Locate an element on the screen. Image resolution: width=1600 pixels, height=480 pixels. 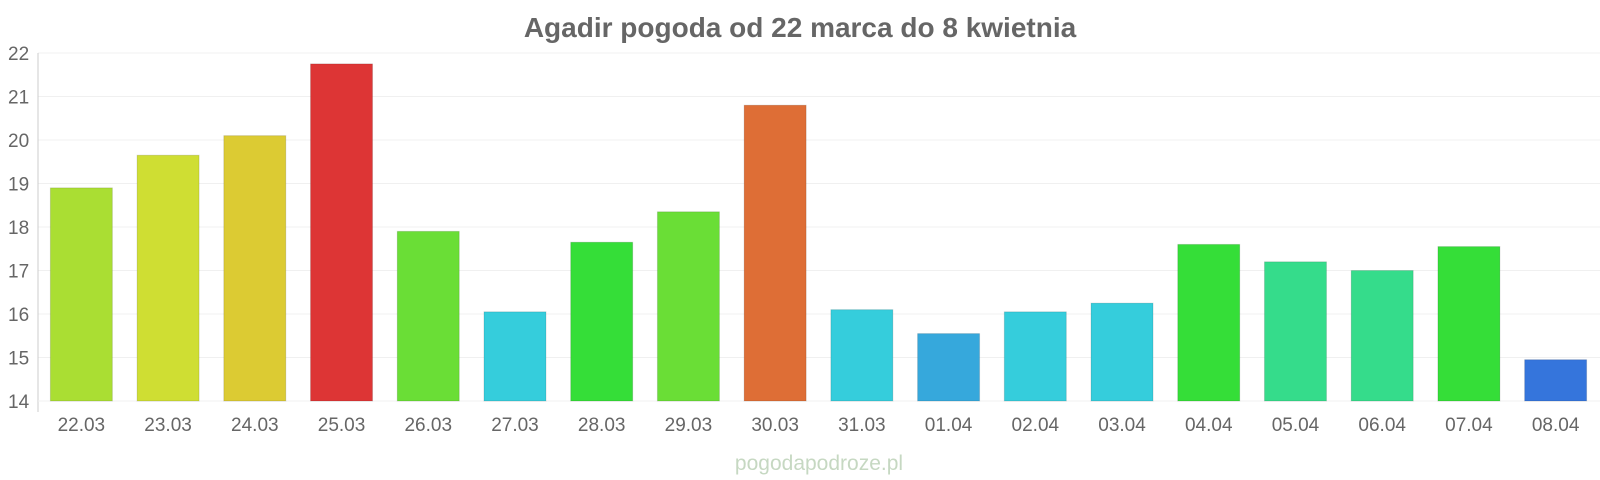
y-tick-label: 20 is located at coordinates (18, 141).